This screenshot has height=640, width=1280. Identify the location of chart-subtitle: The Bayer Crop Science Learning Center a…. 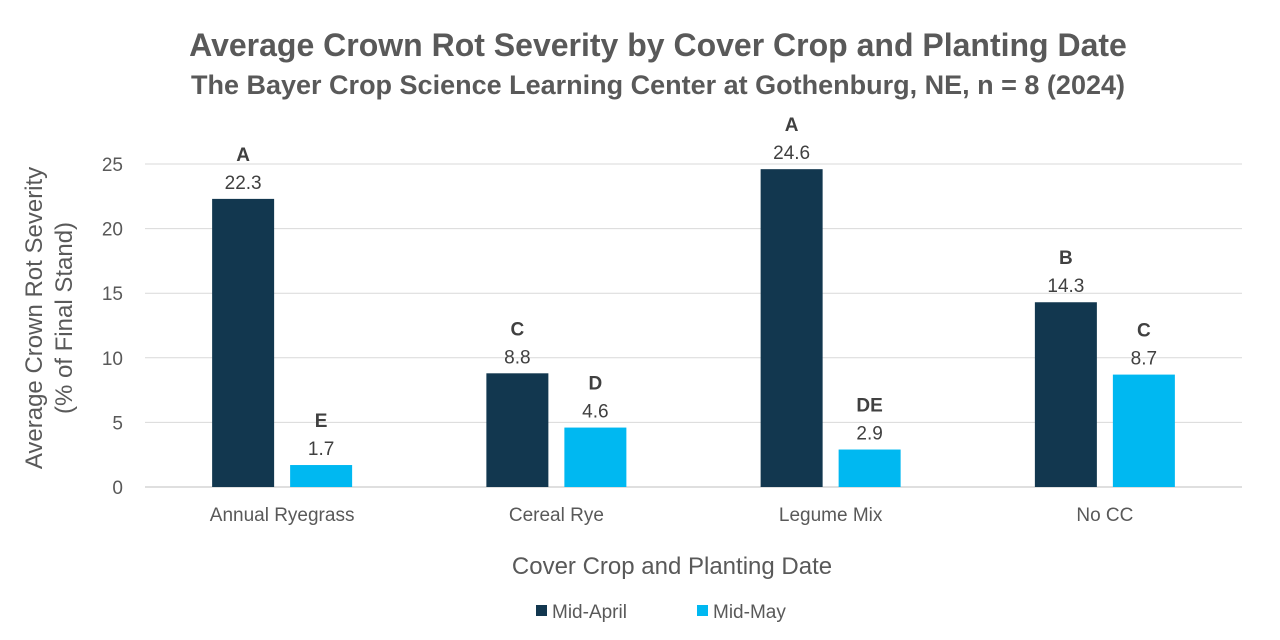
(658, 85).